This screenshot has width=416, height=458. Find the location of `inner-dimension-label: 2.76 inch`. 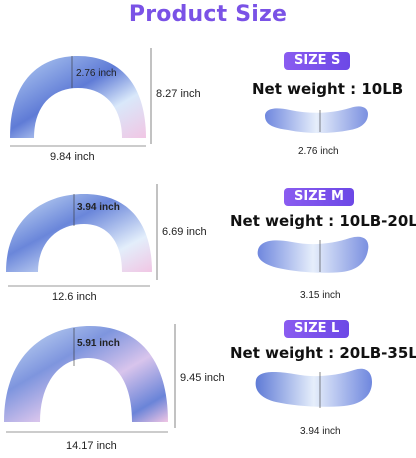

inner-dimension-label: 2.76 inch is located at coordinates (96, 73).